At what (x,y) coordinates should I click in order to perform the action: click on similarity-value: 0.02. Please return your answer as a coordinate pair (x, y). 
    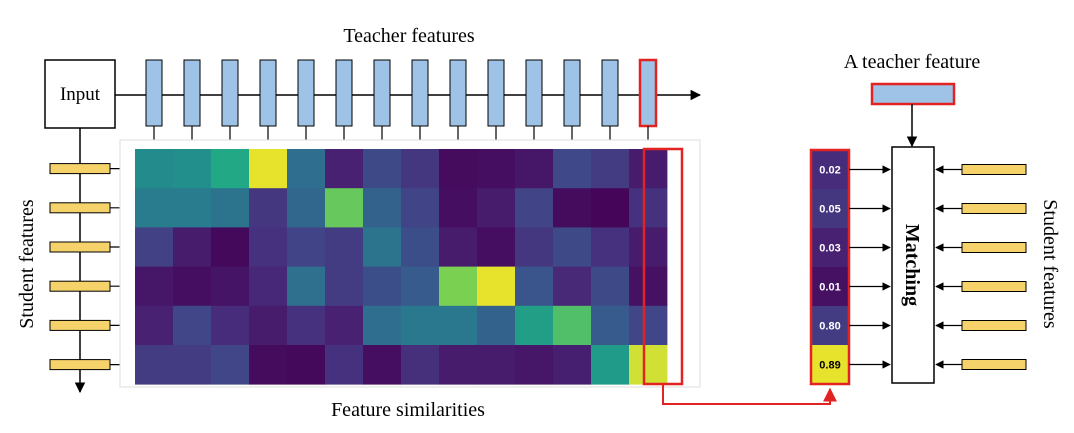
    Looking at the image, I should click on (829, 171).